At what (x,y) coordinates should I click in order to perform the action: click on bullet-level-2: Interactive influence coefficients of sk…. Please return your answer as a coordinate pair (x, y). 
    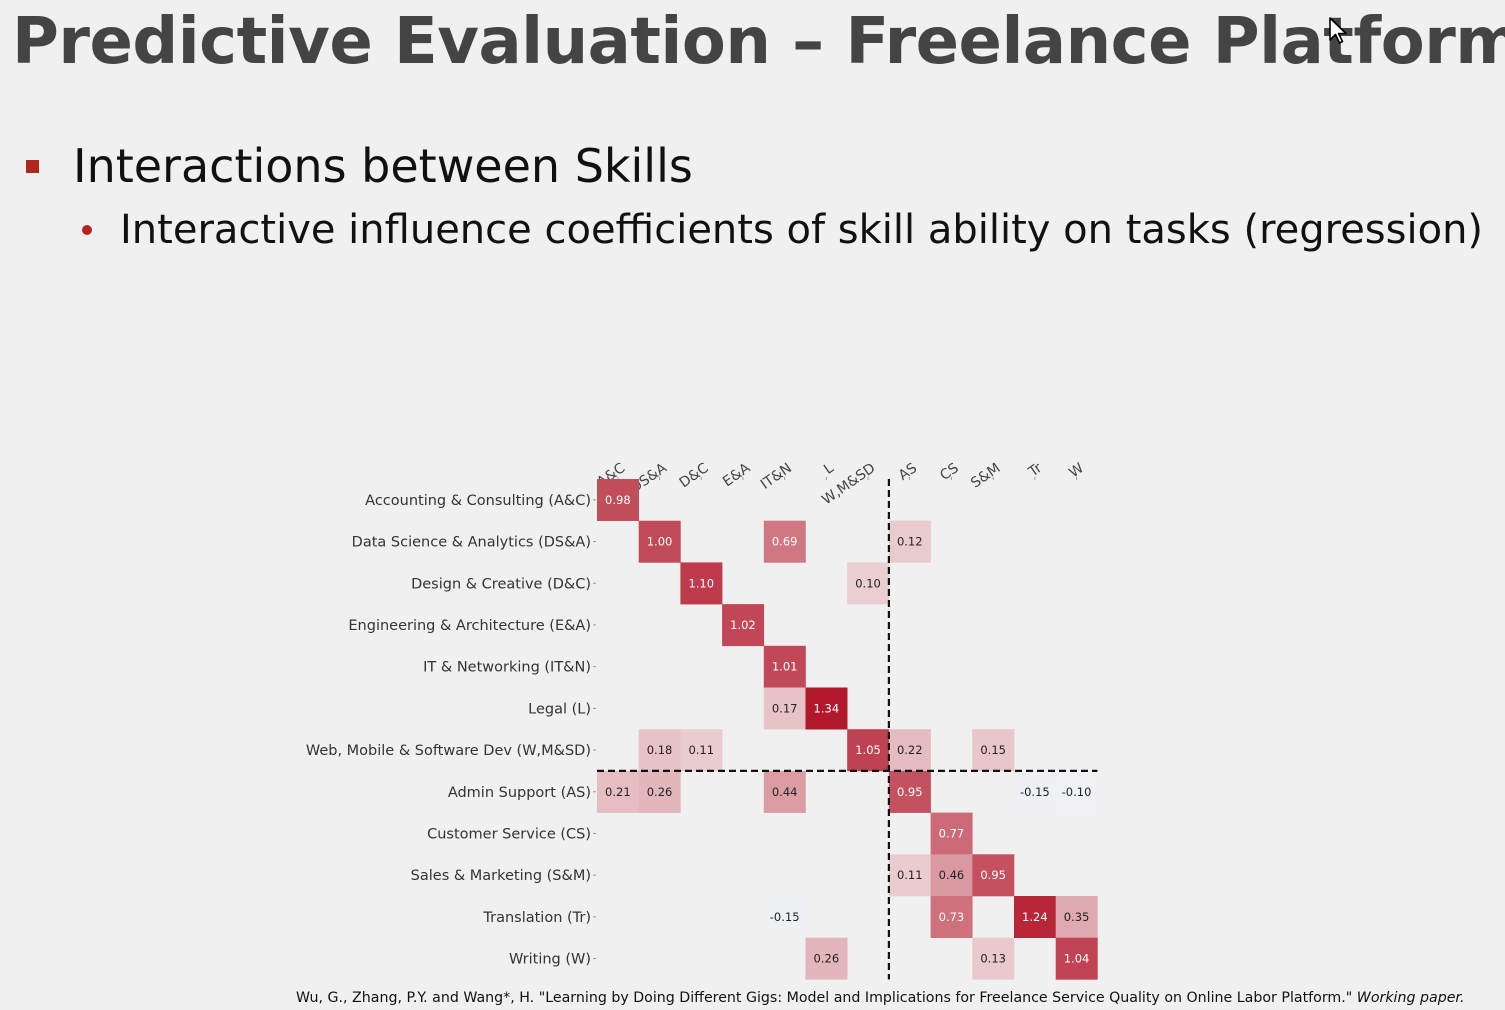
    Looking at the image, I should click on (782, 230).